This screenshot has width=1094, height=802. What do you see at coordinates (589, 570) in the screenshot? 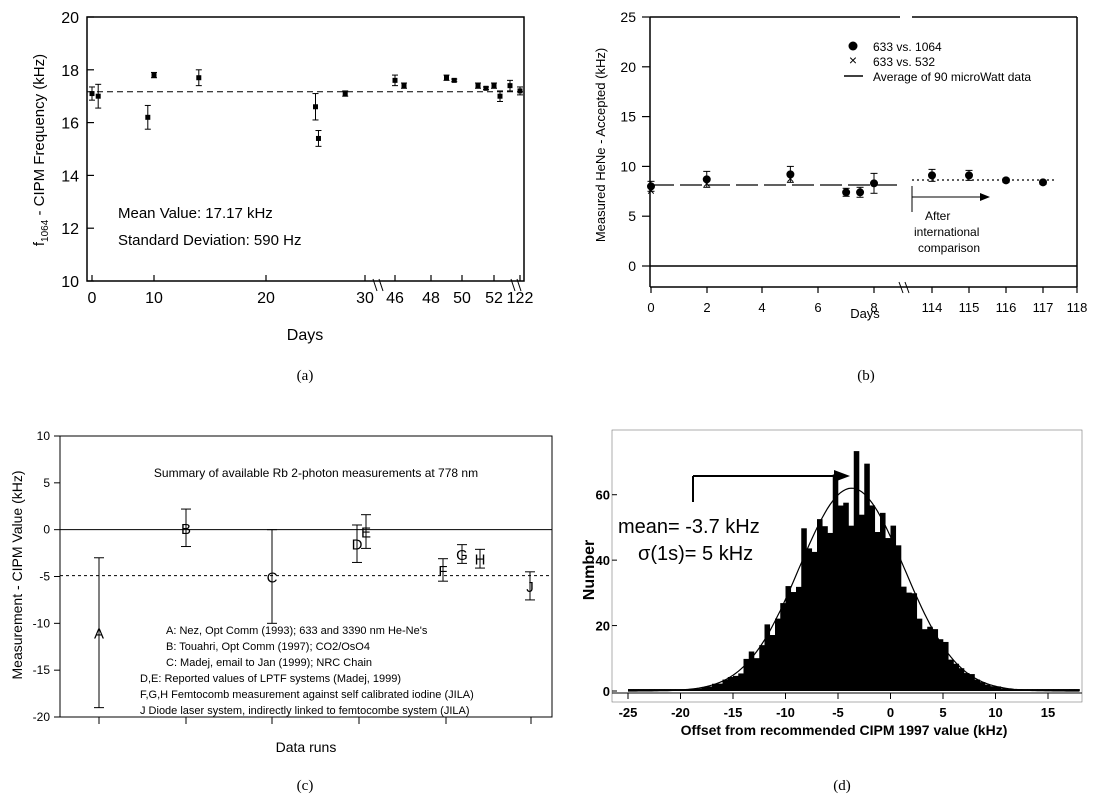
I see `panel-d-y-label: Number` at bounding box center [589, 570].